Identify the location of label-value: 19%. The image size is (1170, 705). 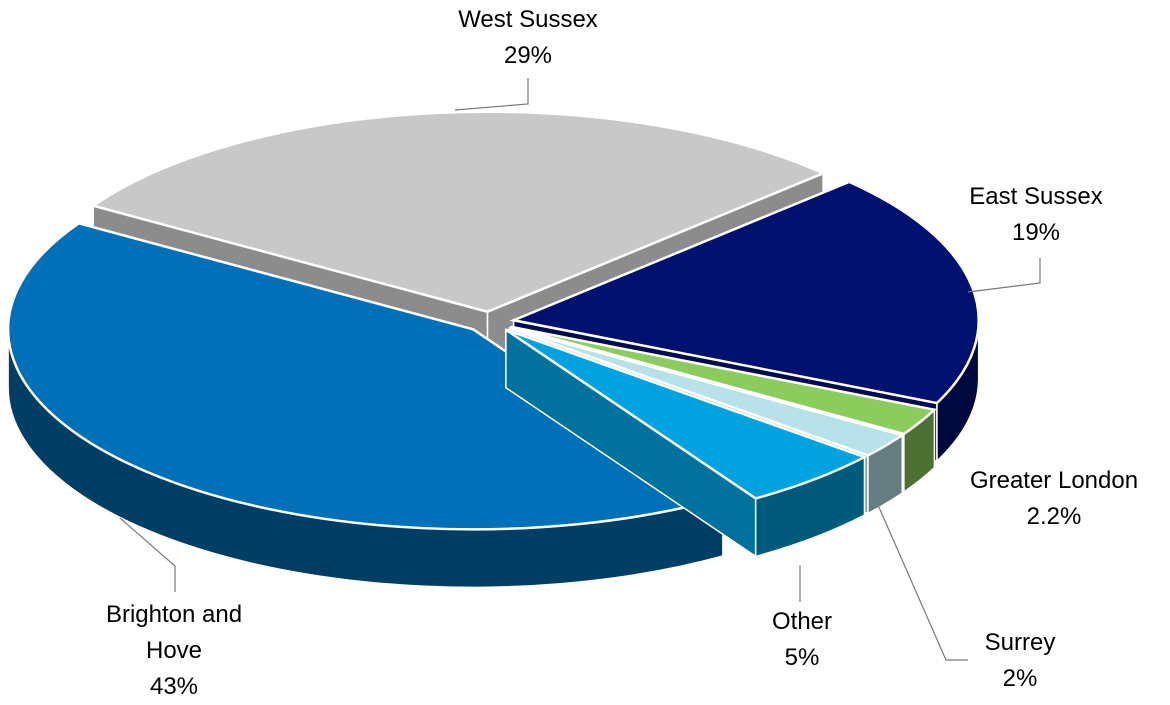
(1036, 232).